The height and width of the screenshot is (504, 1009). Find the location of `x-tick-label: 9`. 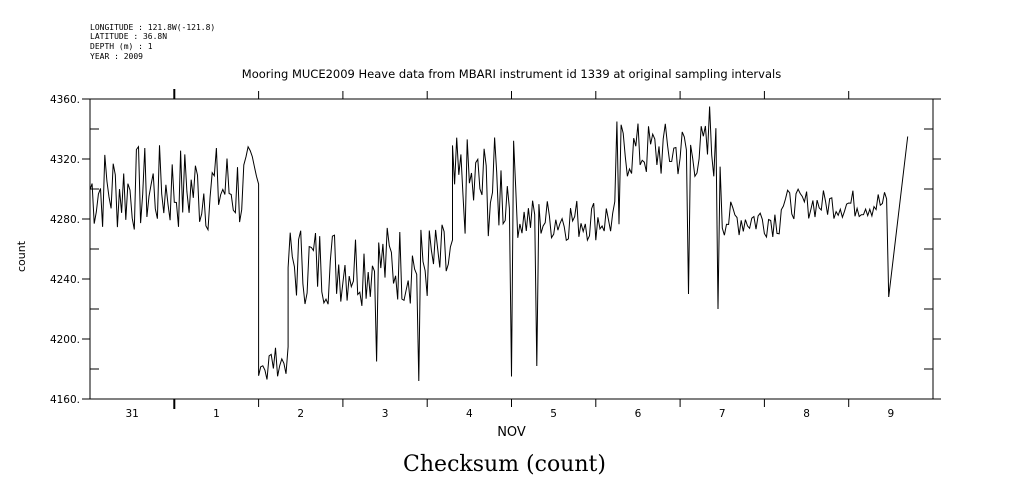

x-tick-label: 9 is located at coordinates (891, 414).